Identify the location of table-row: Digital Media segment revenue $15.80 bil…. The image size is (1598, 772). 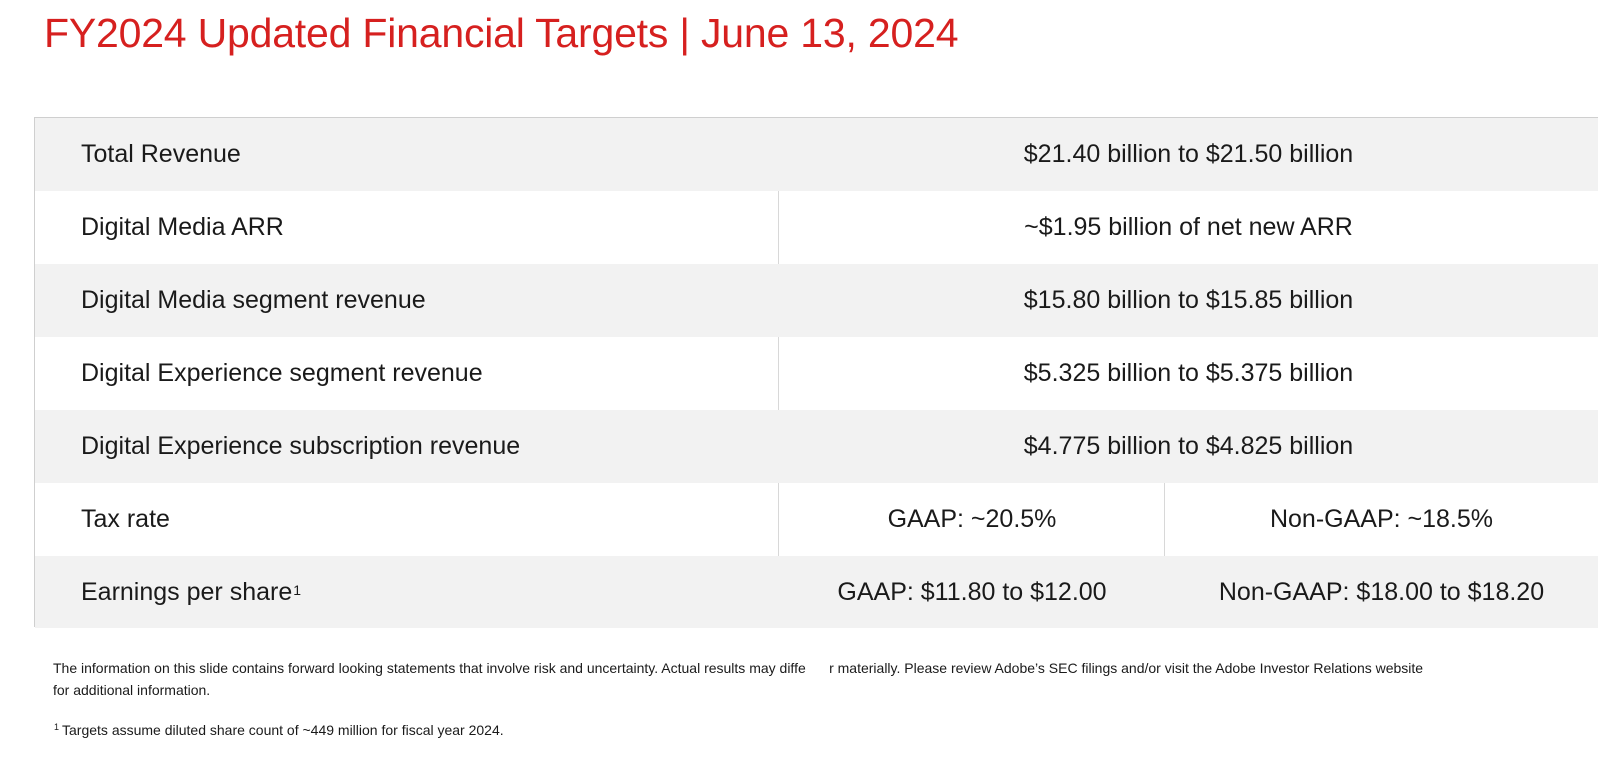
(816, 300).